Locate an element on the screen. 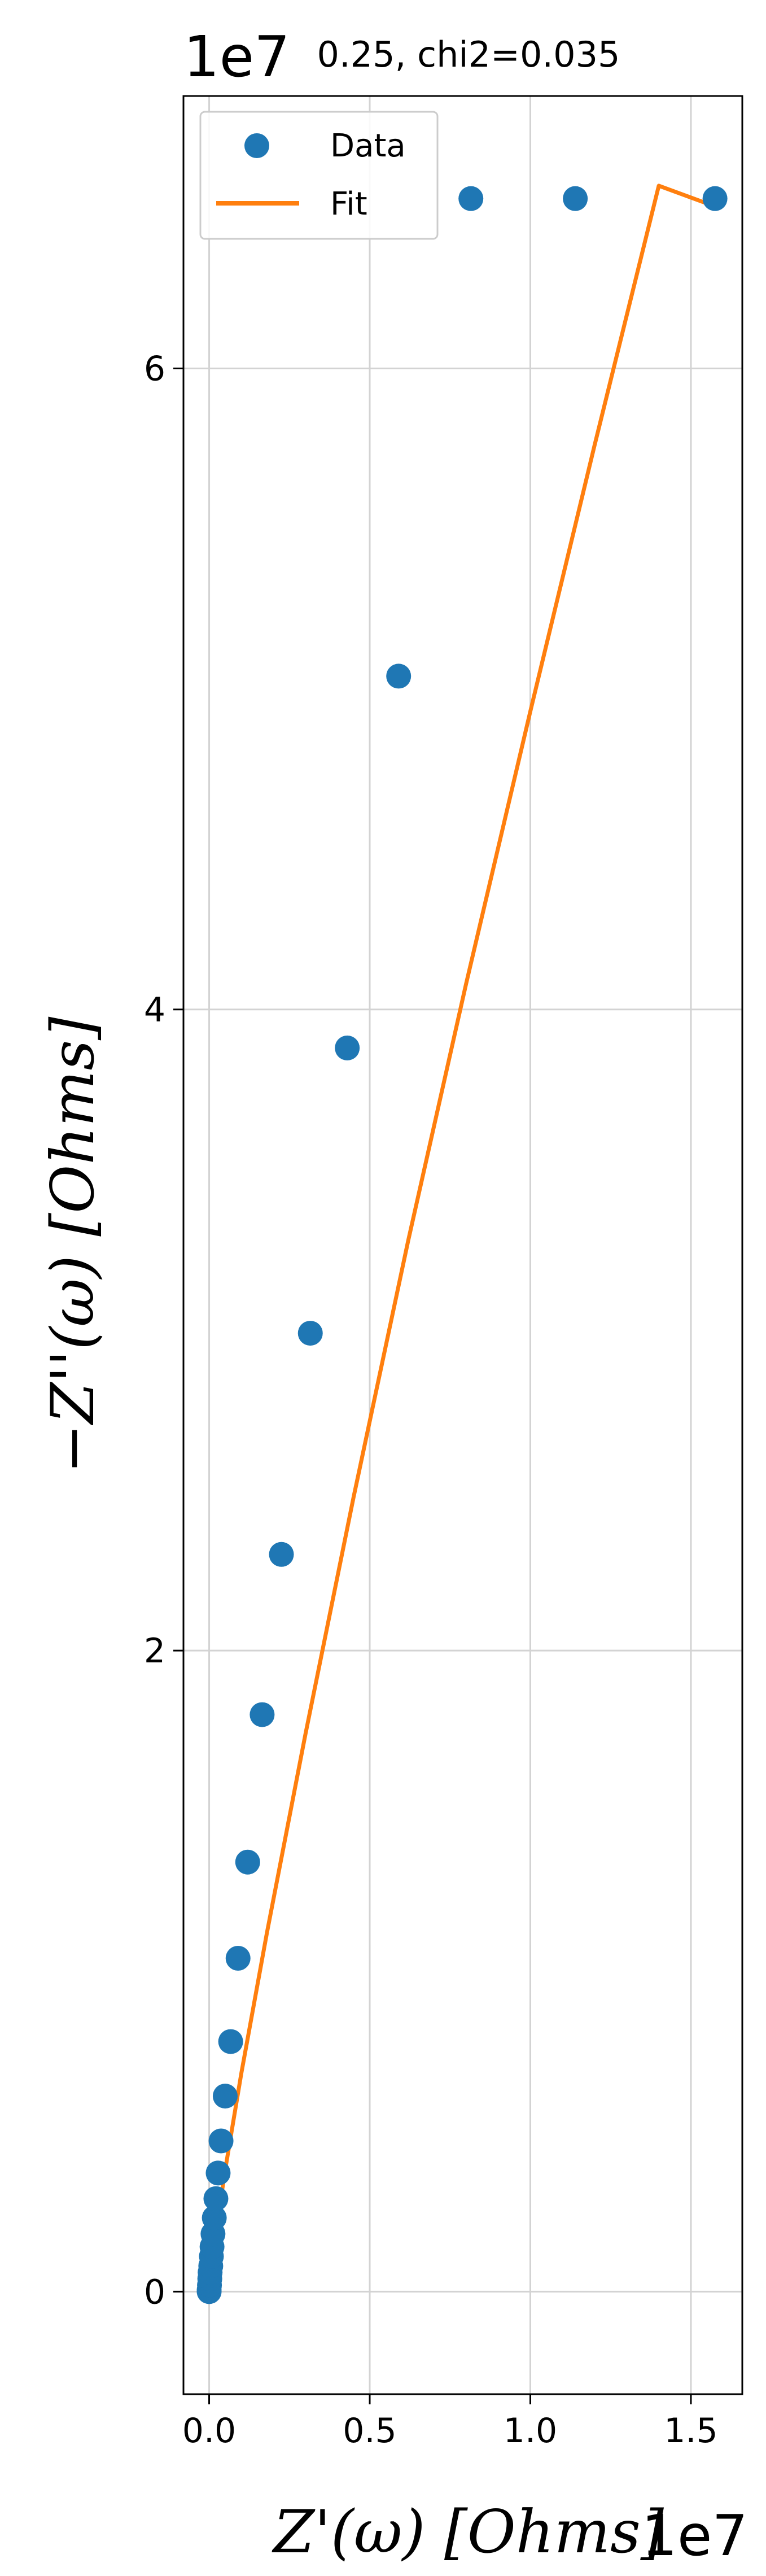 Image resolution: width=766 pixels, height=2576 pixels. x-tick-label: 1.0 is located at coordinates (530, 2431).